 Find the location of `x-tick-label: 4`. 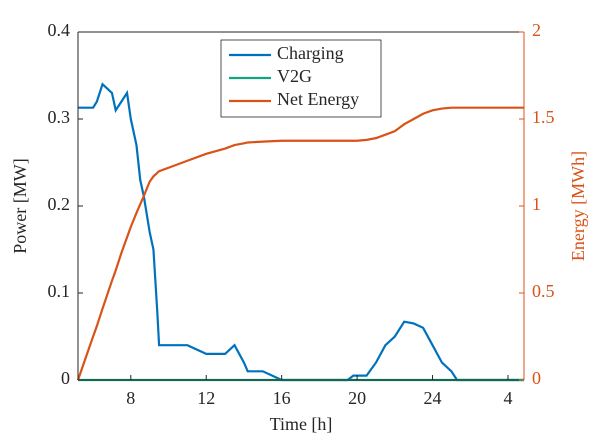

x-tick-label: 4 is located at coordinates (507, 398).